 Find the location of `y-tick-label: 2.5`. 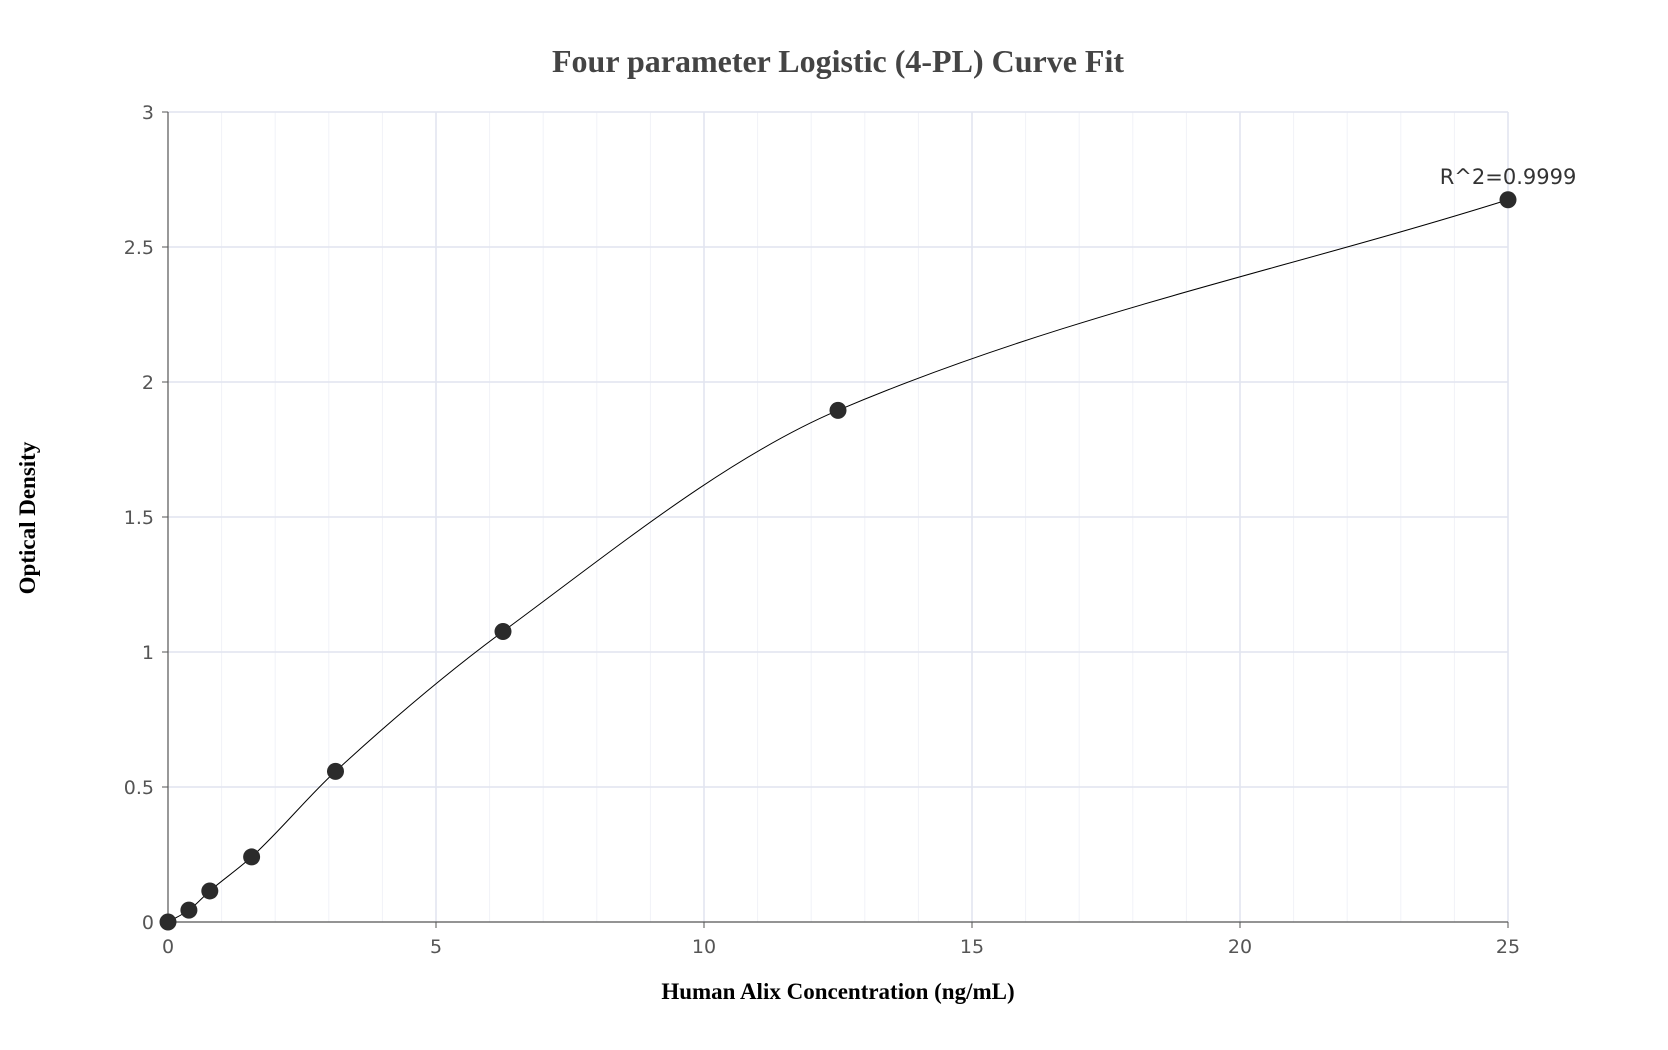

y-tick-label: 2.5 is located at coordinates (139, 248).